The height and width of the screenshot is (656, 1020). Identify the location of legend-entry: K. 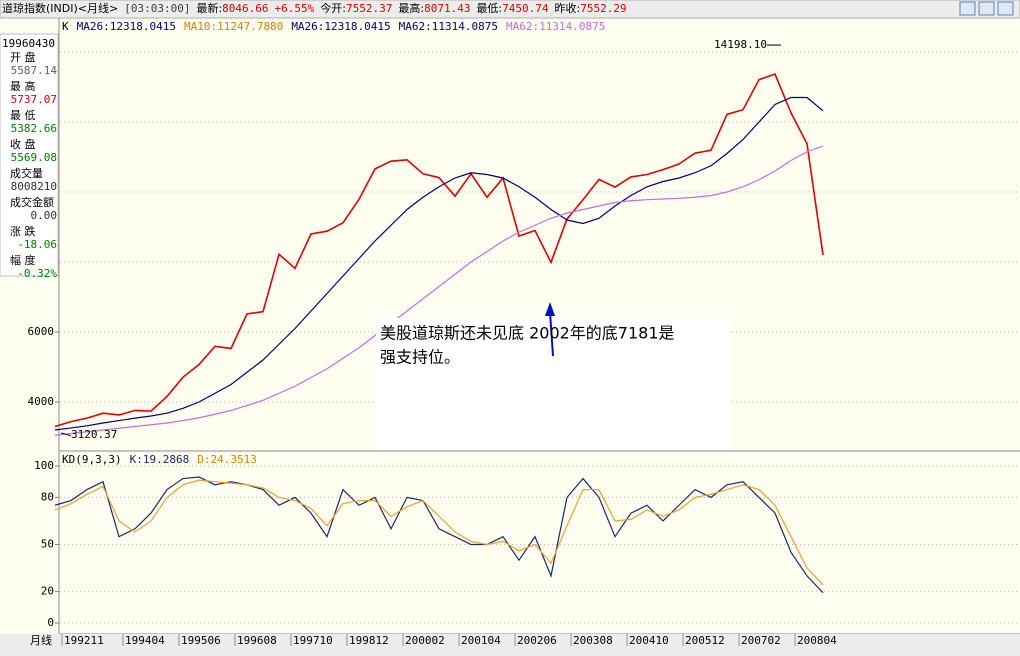
(65, 26).